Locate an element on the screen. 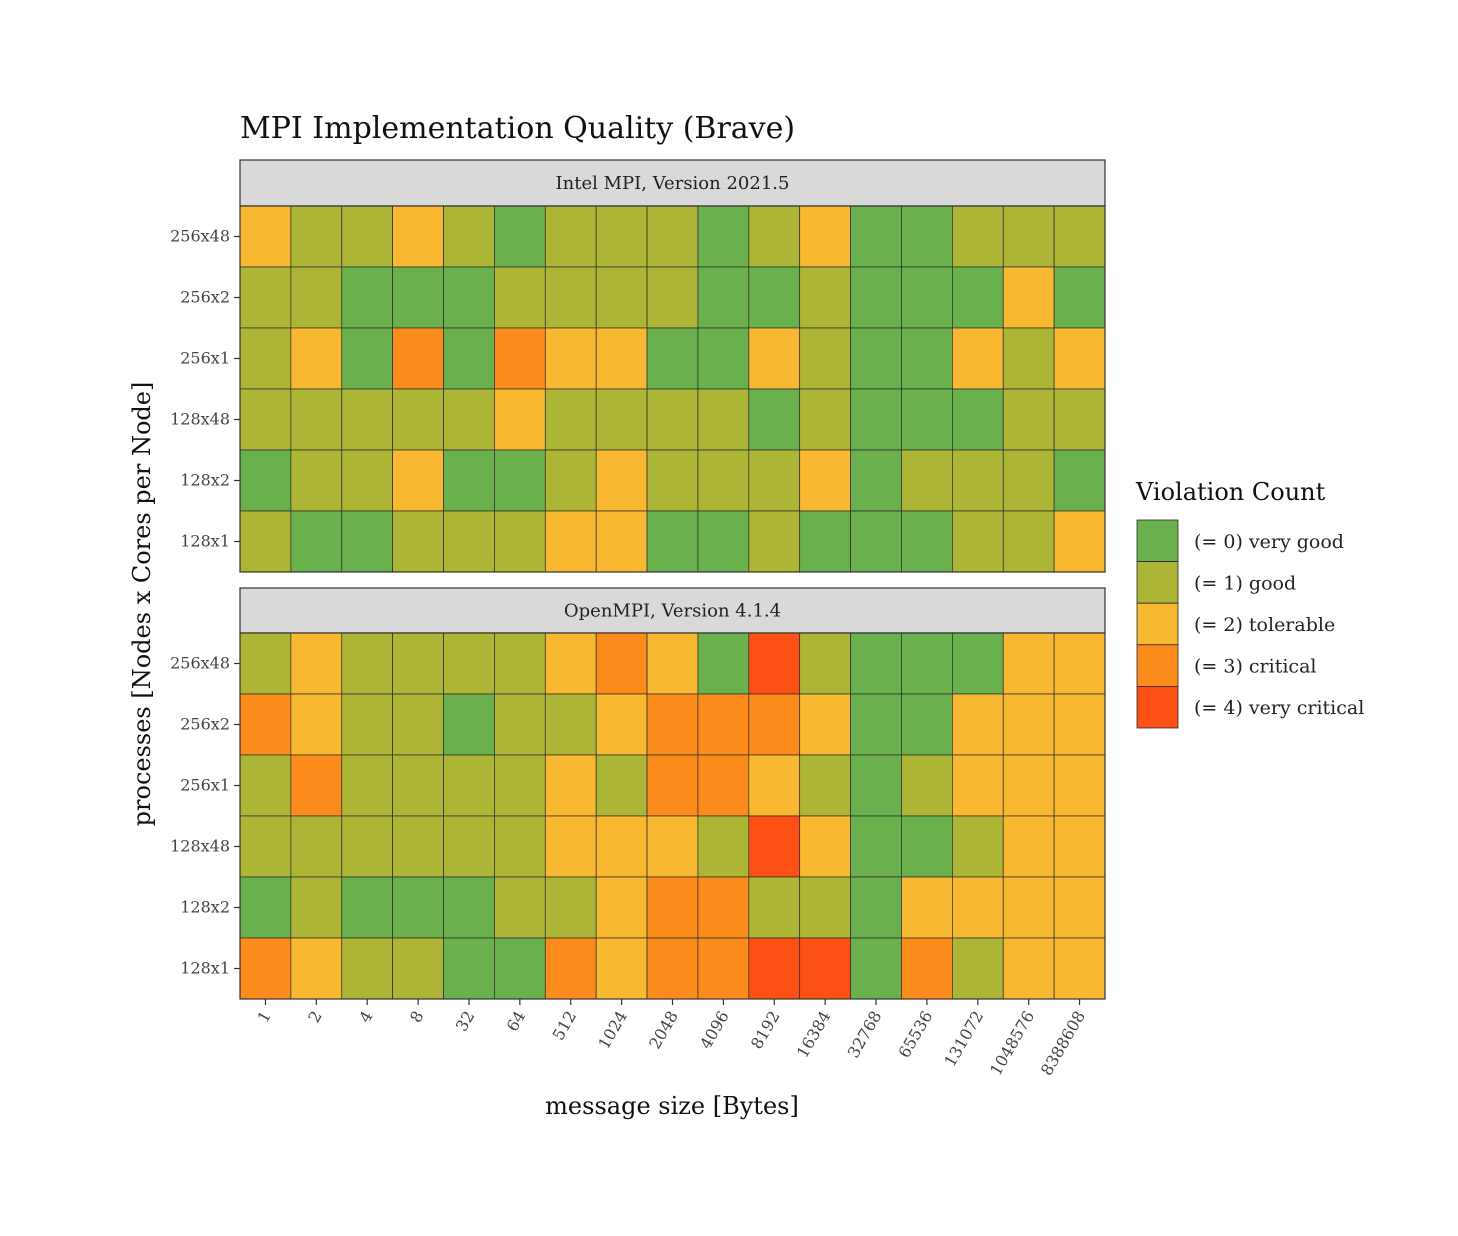  x-tick-label: 16384 is located at coordinates (814, 1035).